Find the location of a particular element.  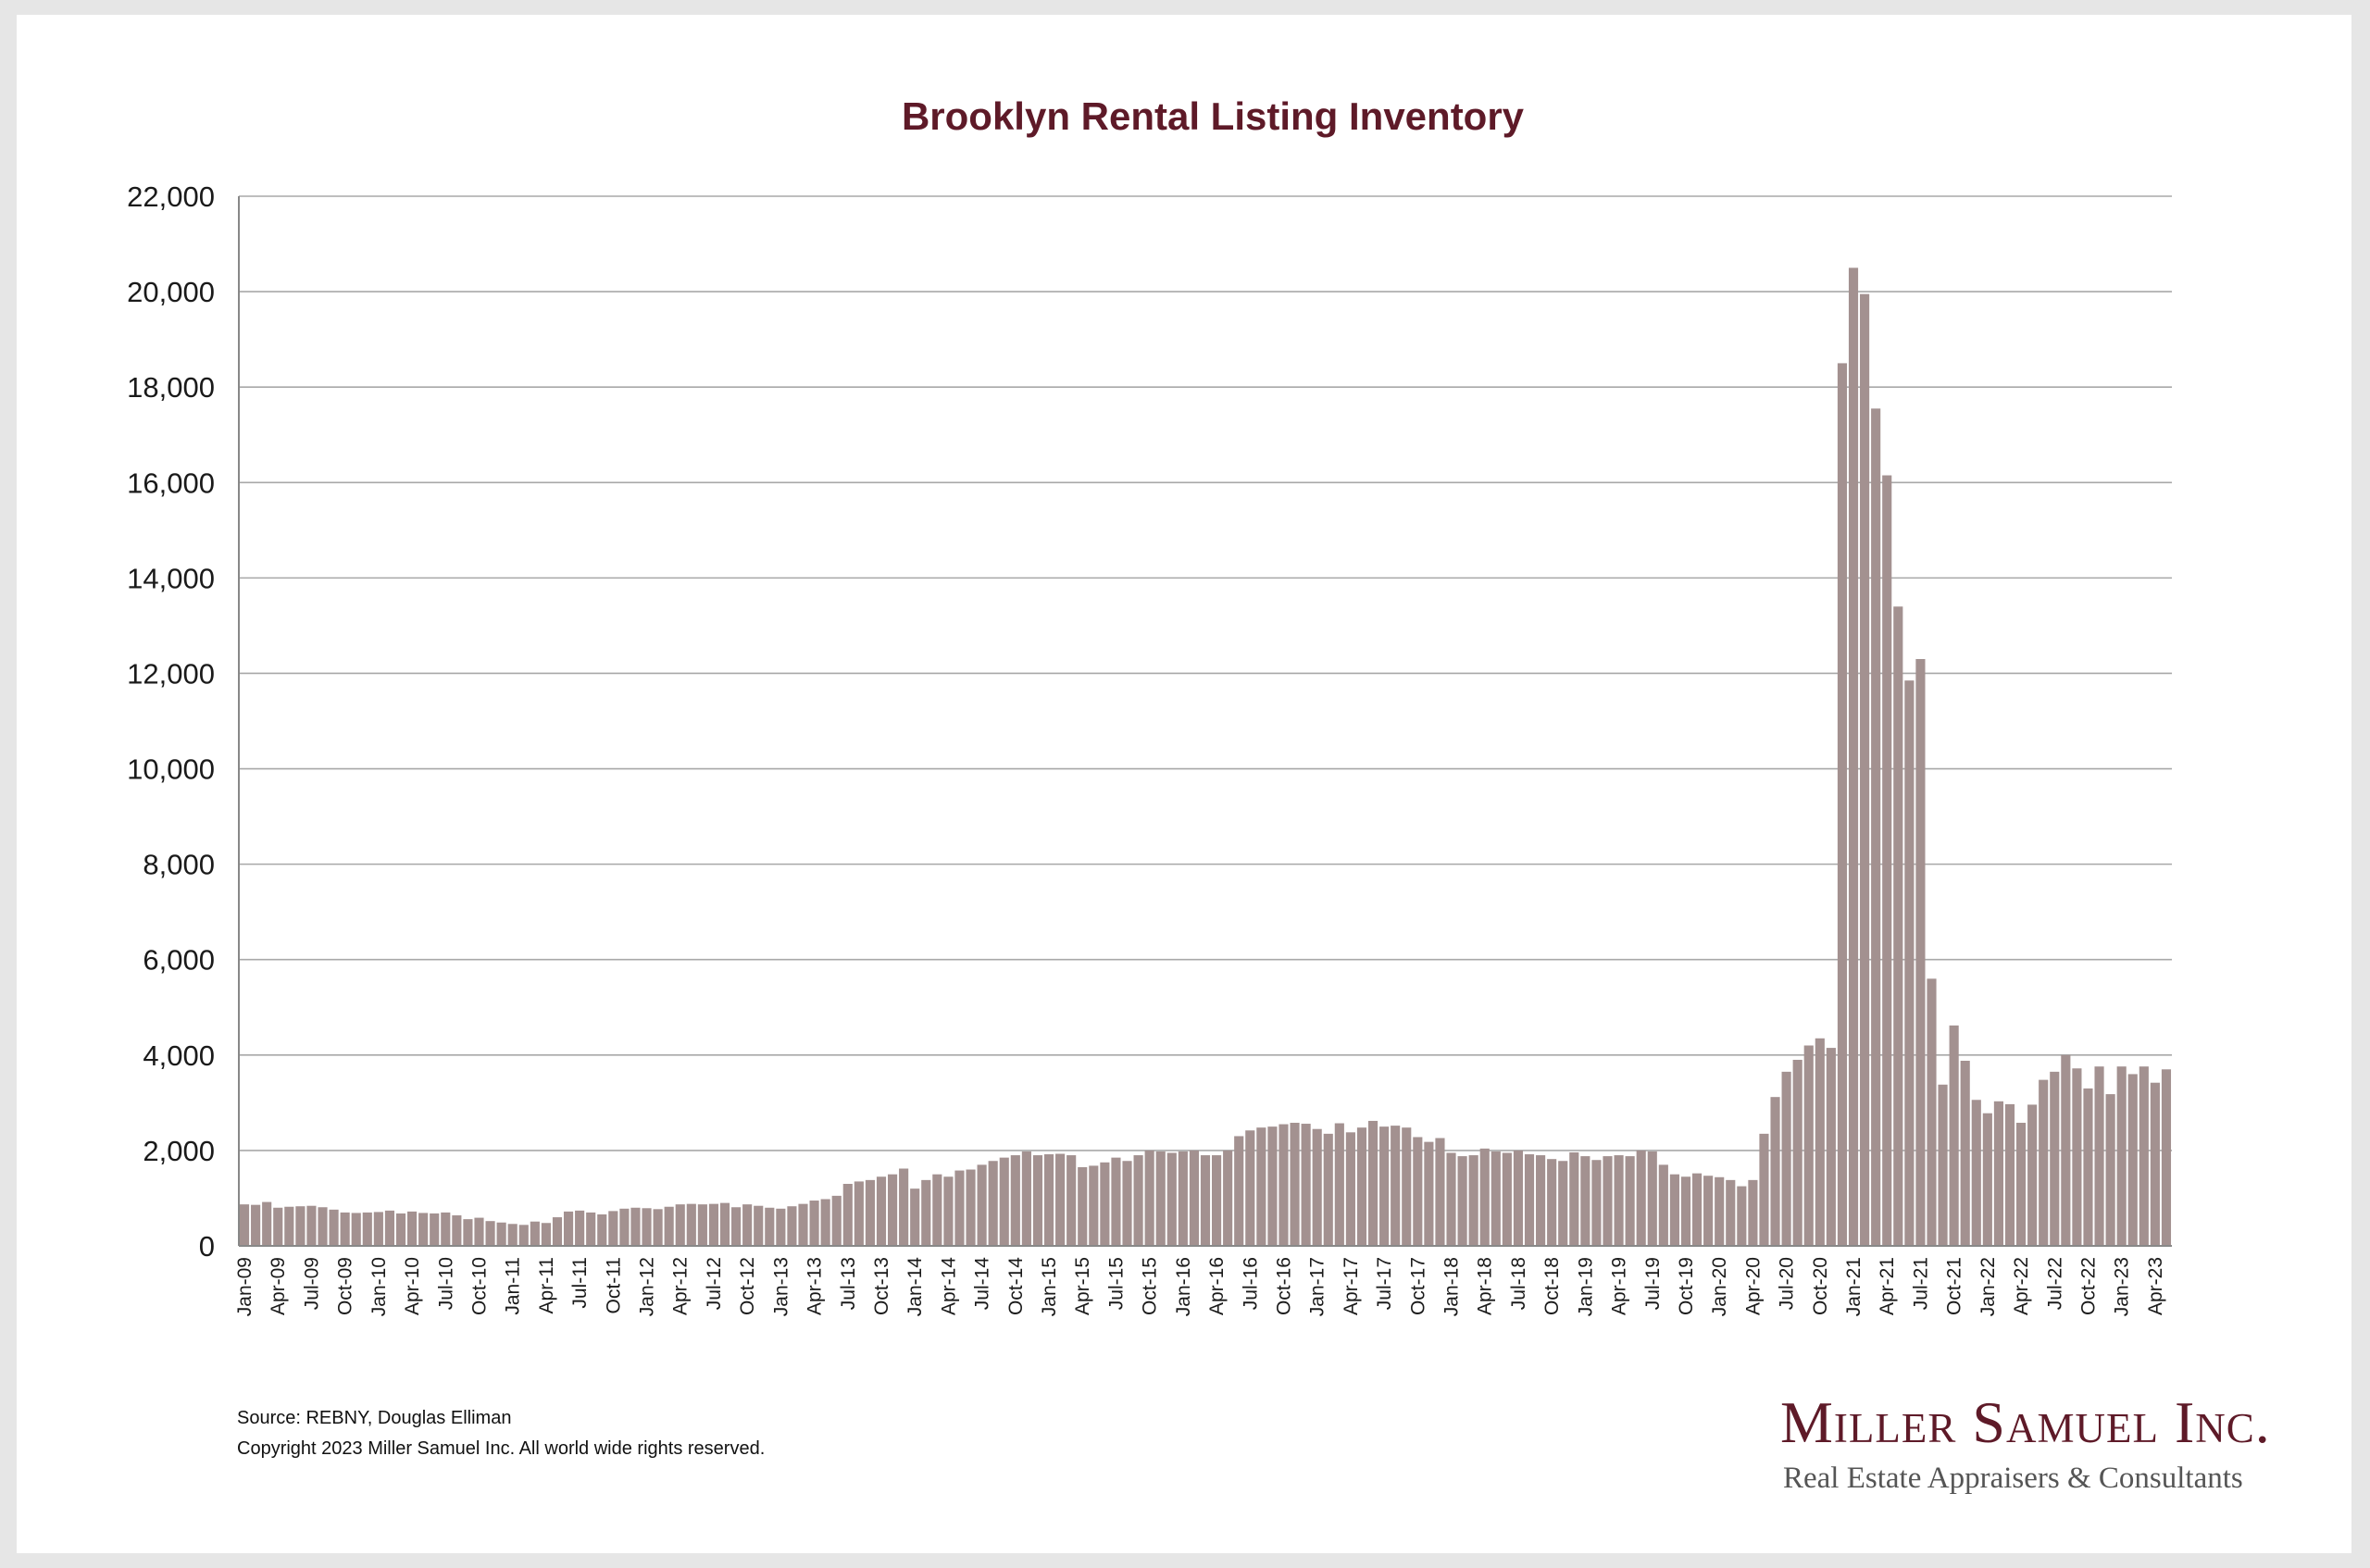

x-tick-label: Jul-12 is located at coordinates (714, 1283).